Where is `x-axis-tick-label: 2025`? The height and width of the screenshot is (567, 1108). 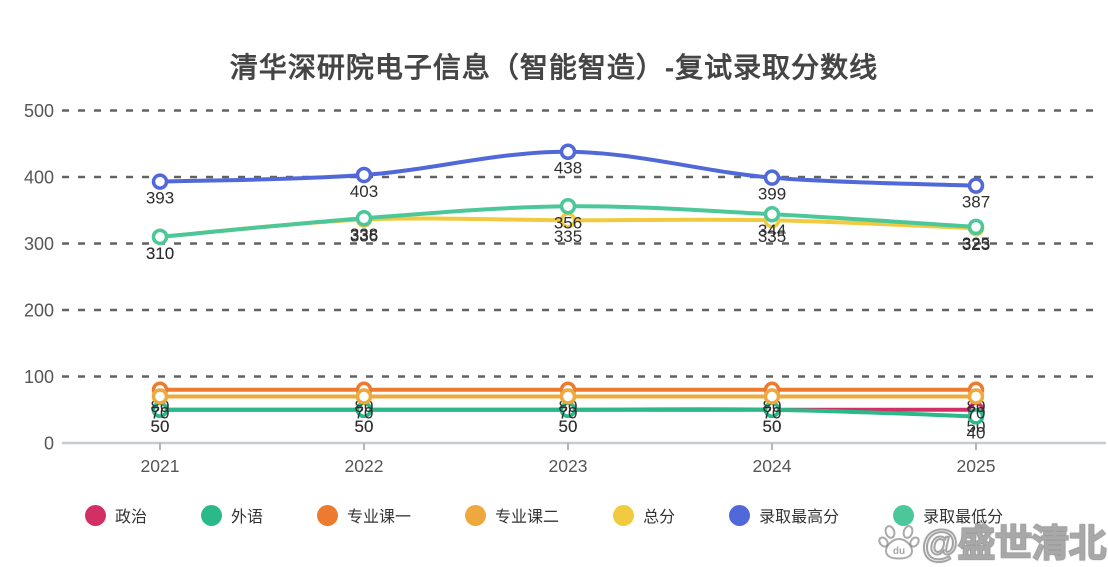
x-axis-tick-label: 2025 is located at coordinates (976, 466).